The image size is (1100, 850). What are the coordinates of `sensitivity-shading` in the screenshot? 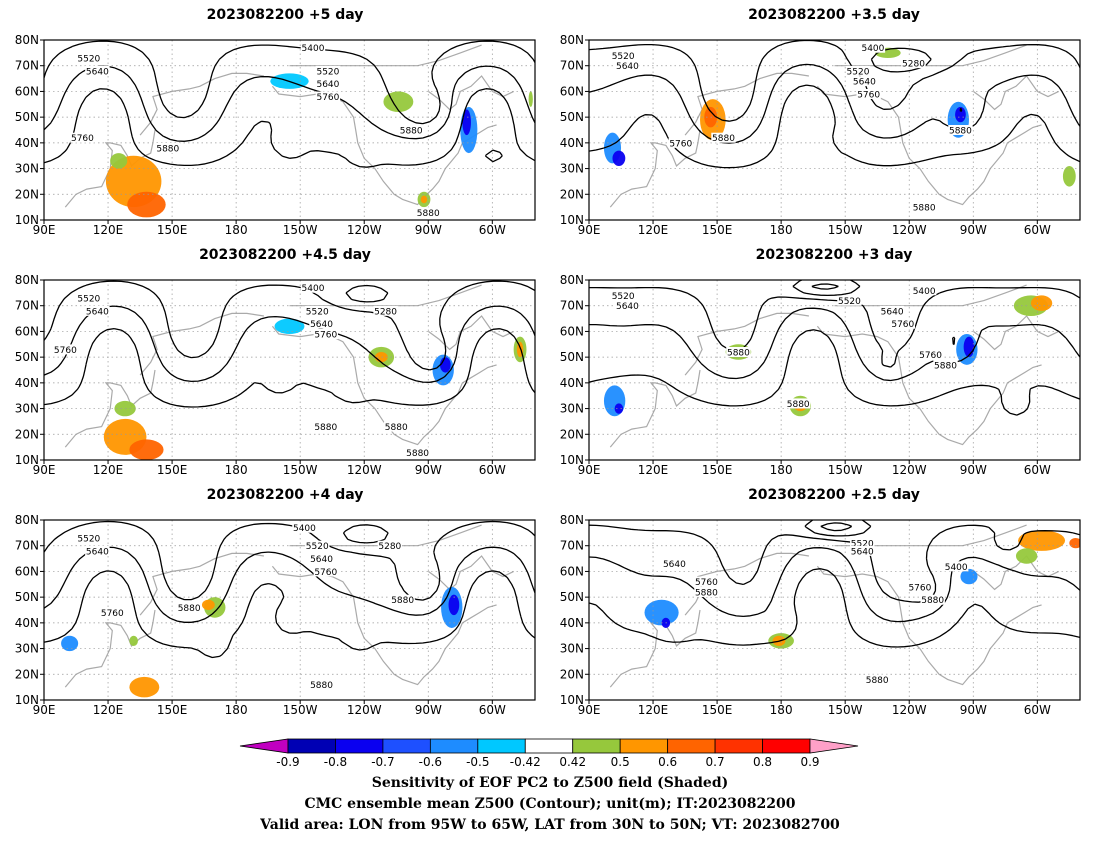 It's located at (319, 145).